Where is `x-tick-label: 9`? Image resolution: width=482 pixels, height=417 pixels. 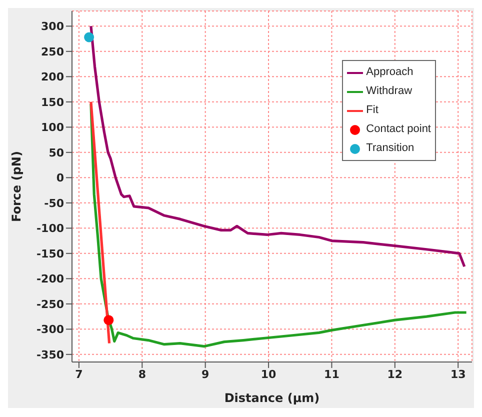
x-tick-label: 9 is located at coordinates (206, 374).